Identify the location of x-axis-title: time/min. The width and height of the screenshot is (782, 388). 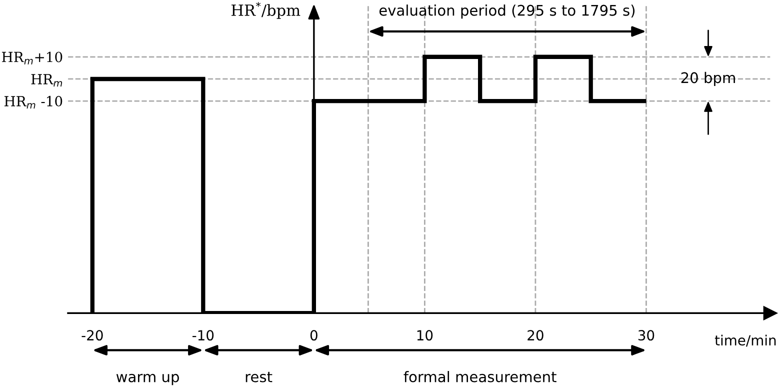
(745, 340).